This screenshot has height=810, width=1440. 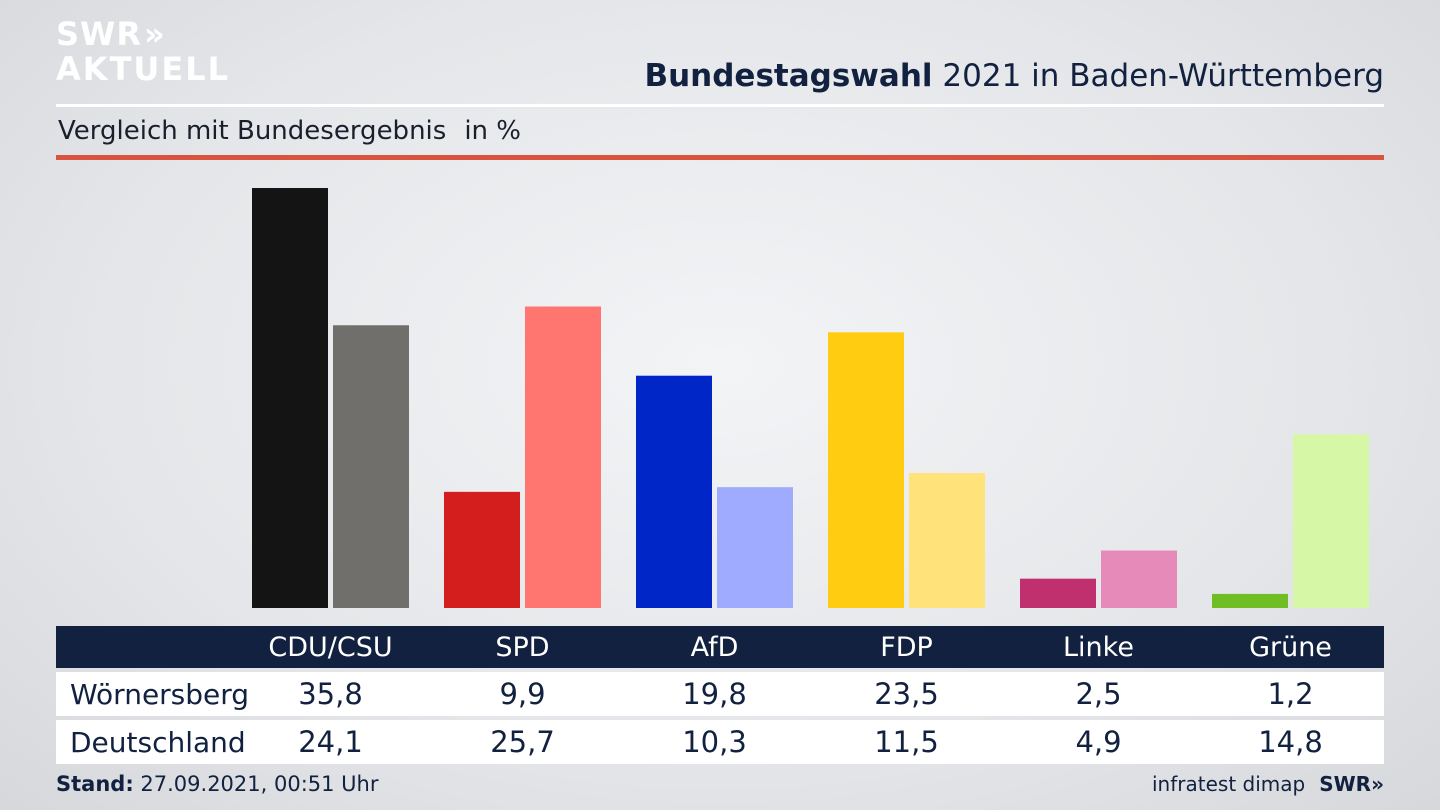 I want to click on source-credit: infratest dimap SWR», so click(x=1268, y=784).